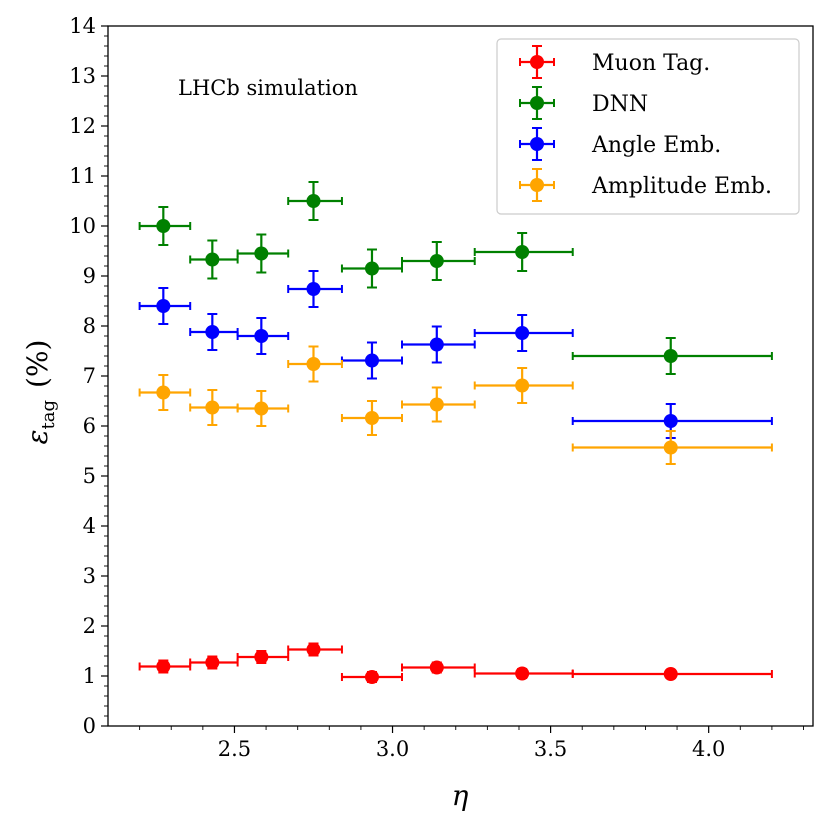  Describe the element at coordinates (708, 749) in the screenshot. I see `x-tick-label: 4.0` at that location.